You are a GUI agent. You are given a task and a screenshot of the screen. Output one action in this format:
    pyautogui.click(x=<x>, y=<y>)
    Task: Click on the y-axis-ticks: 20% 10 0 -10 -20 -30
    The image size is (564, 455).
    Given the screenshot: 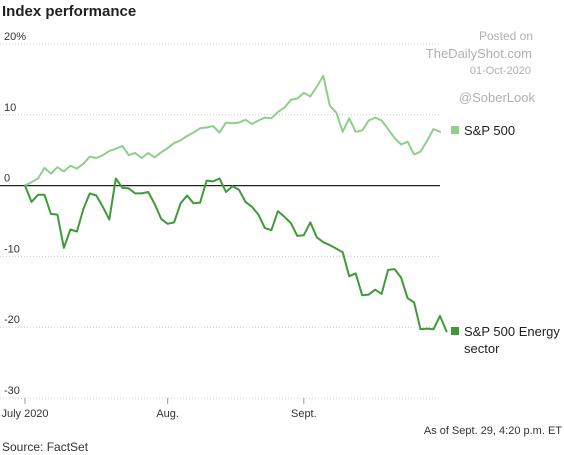 What is the action you would take?
    pyautogui.click(x=15, y=214)
    